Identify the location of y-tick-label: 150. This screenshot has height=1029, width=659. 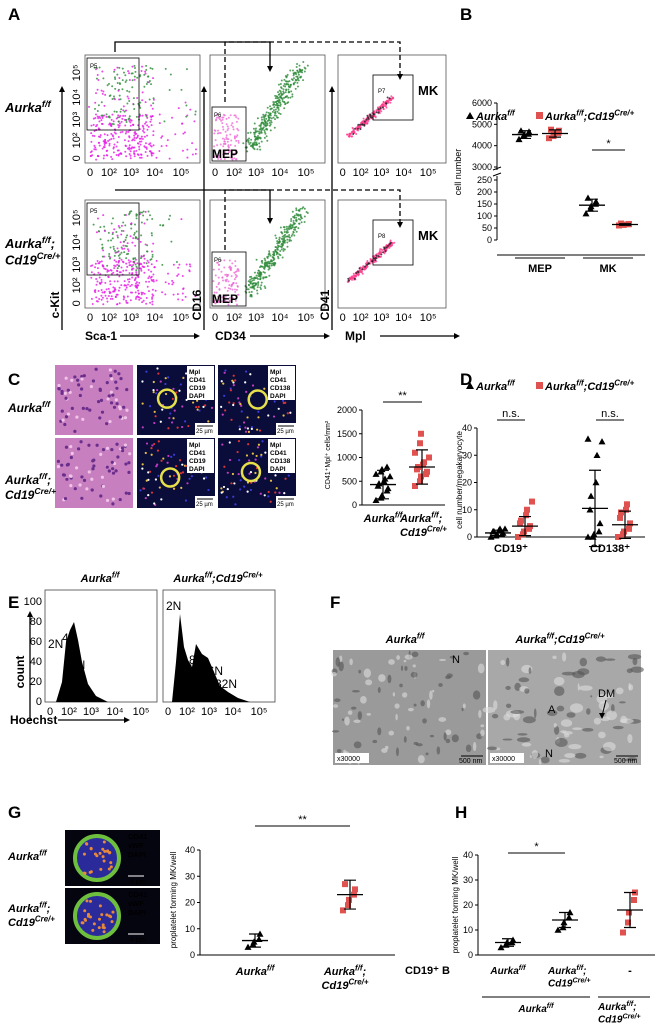
(484, 204).